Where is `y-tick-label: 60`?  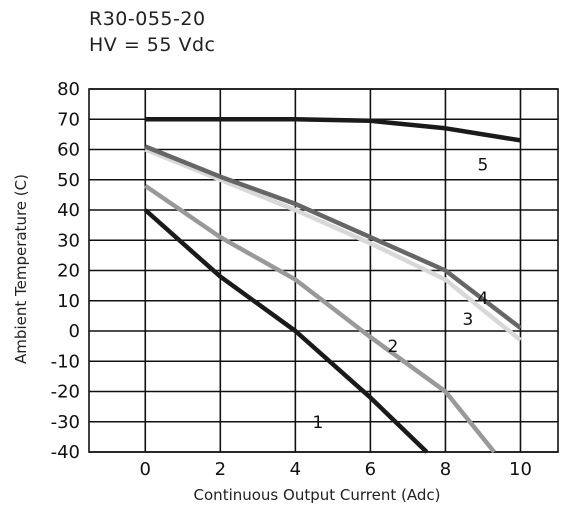 y-tick-label: 60 is located at coordinates (68, 150).